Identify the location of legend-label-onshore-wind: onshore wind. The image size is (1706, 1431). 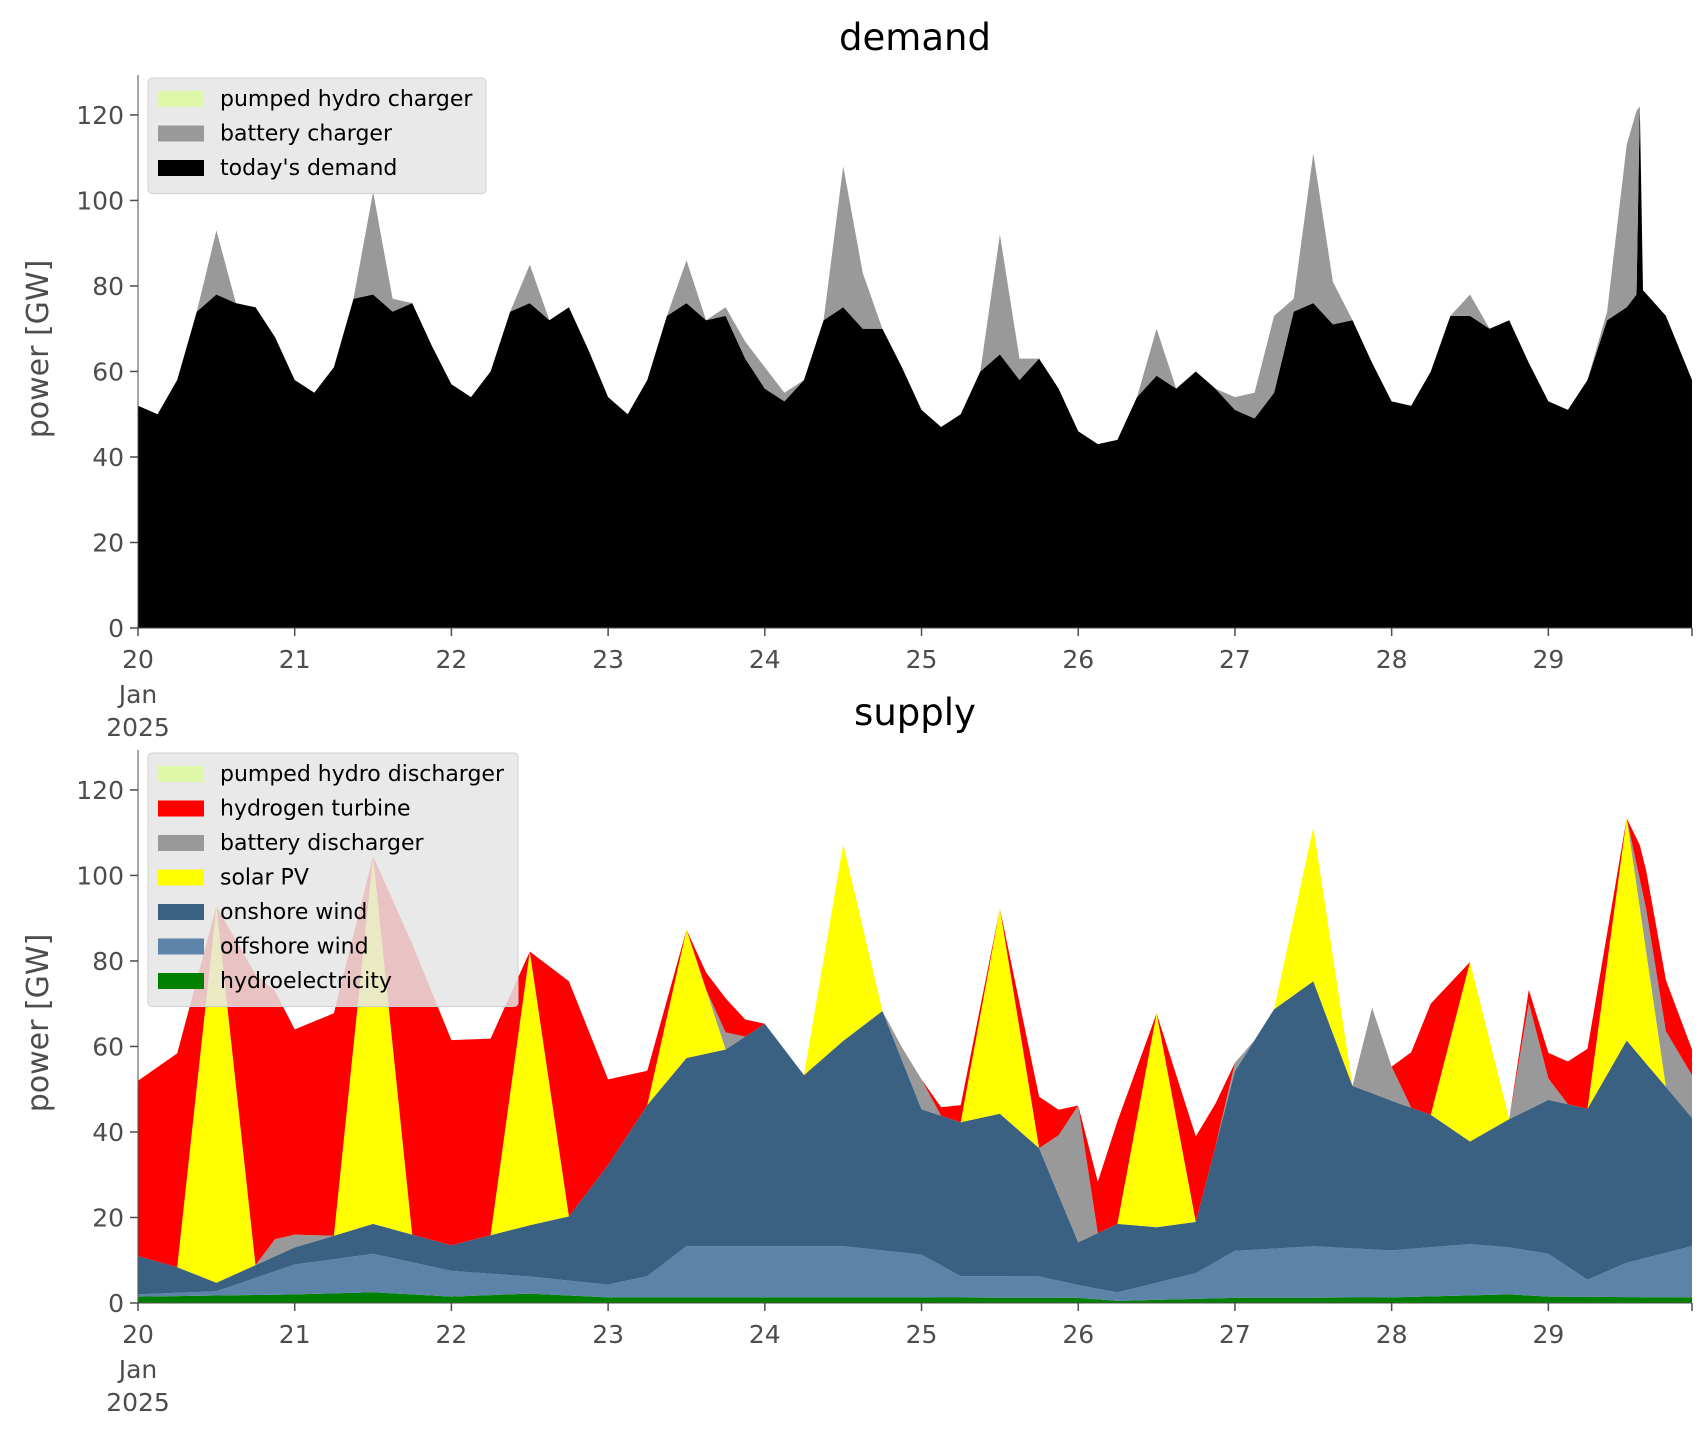
(293, 912).